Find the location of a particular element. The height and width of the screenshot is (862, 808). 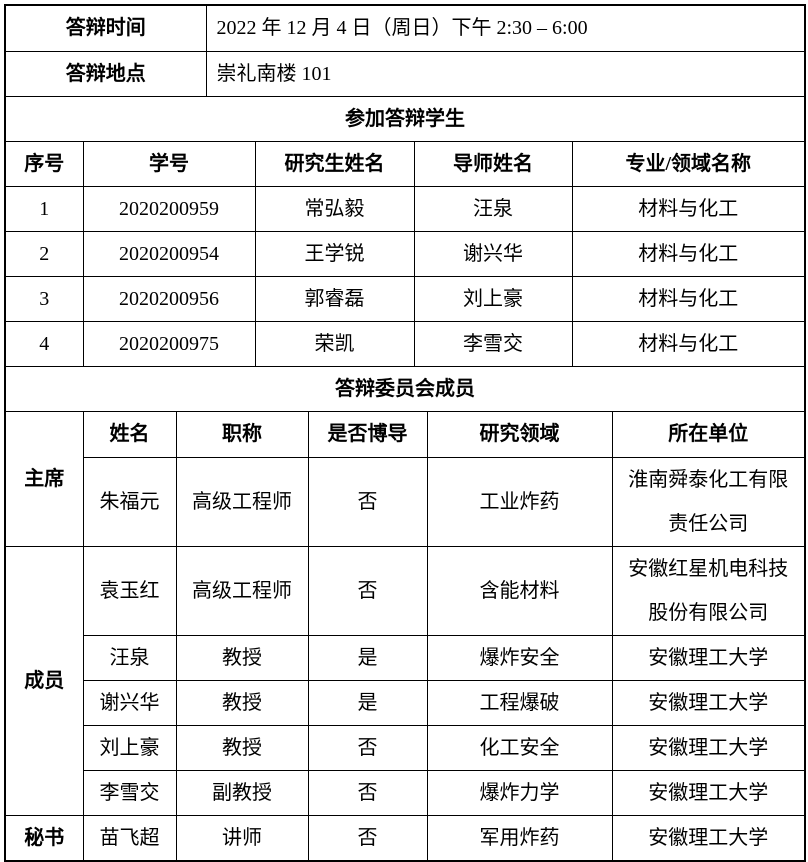

cell: 2020200959 is located at coordinates (169, 209).